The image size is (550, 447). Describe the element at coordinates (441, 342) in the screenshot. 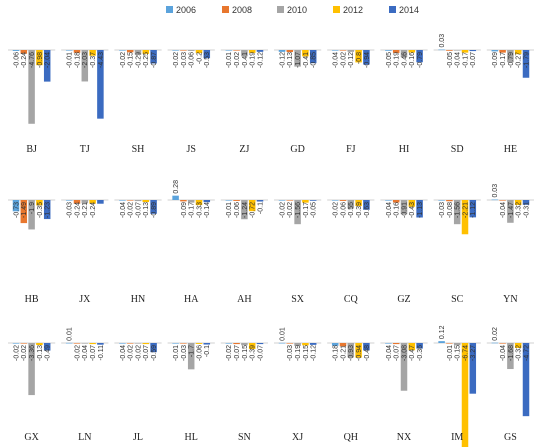

I see `bar-im-2006` at that location.